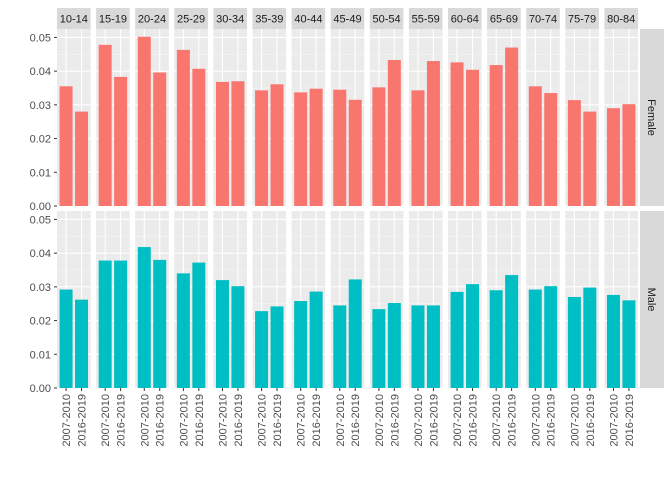 The width and height of the screenshot is (672, 485). What do you see at coordinates (40, 140) in the screenshot?
I see `y-tick-label: 0.02` at bounding box center [40, 140].